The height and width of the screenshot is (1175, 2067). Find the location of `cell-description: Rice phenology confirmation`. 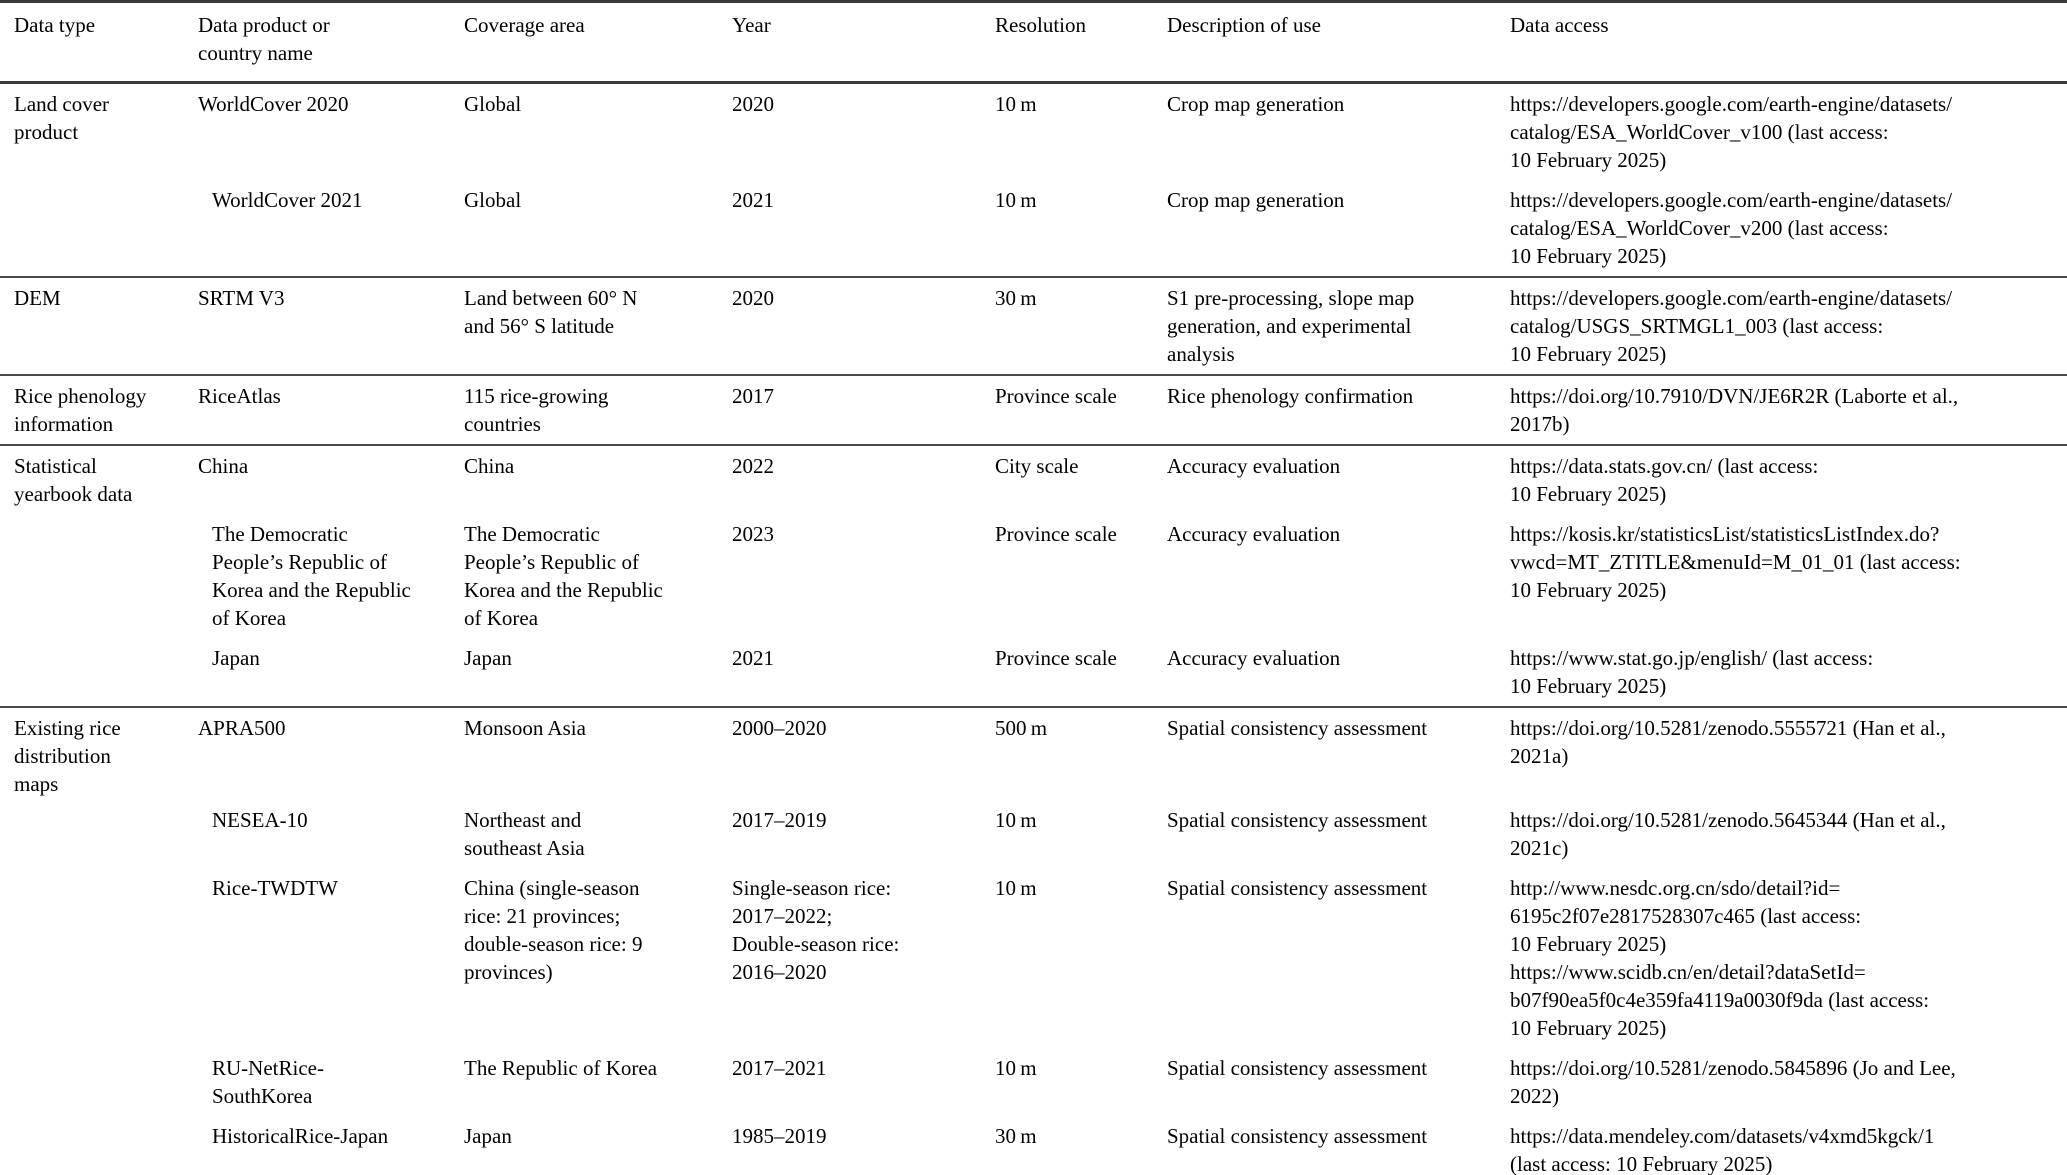

cell-description: Rice phenology confirmation is located at coordinates (1338, 409).